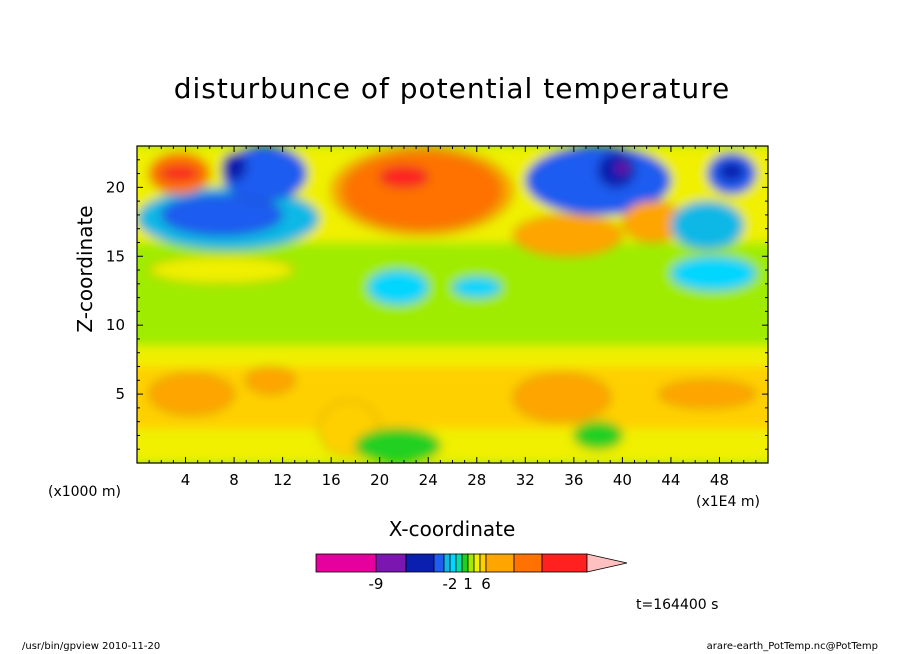 The width and height of the screenshot is (904, 654). What do you see at coordinates (115, 256) in the screenshot?
I see `y-tick-label-15: 15` at bounding box center [115, 256].